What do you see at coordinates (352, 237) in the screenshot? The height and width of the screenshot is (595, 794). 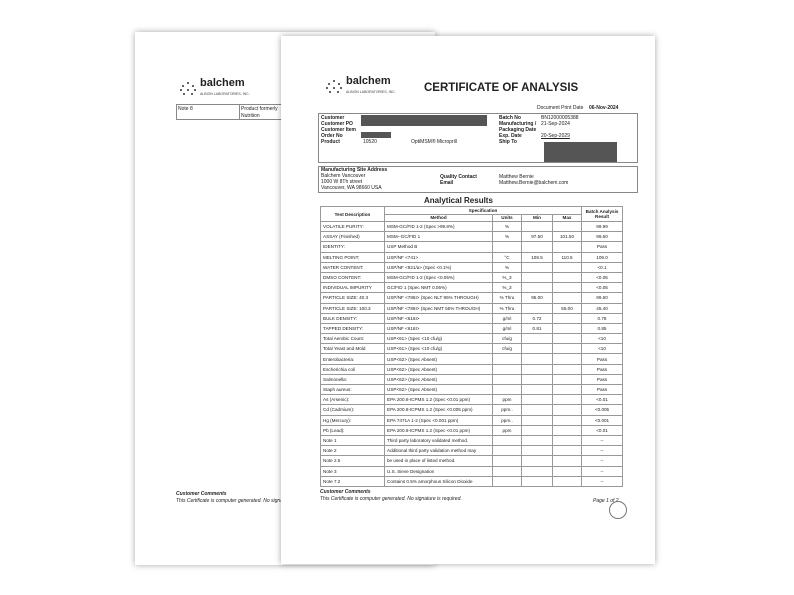 I see `test-cell: ASSAY (Finished)` at bounding box center [352, 237].